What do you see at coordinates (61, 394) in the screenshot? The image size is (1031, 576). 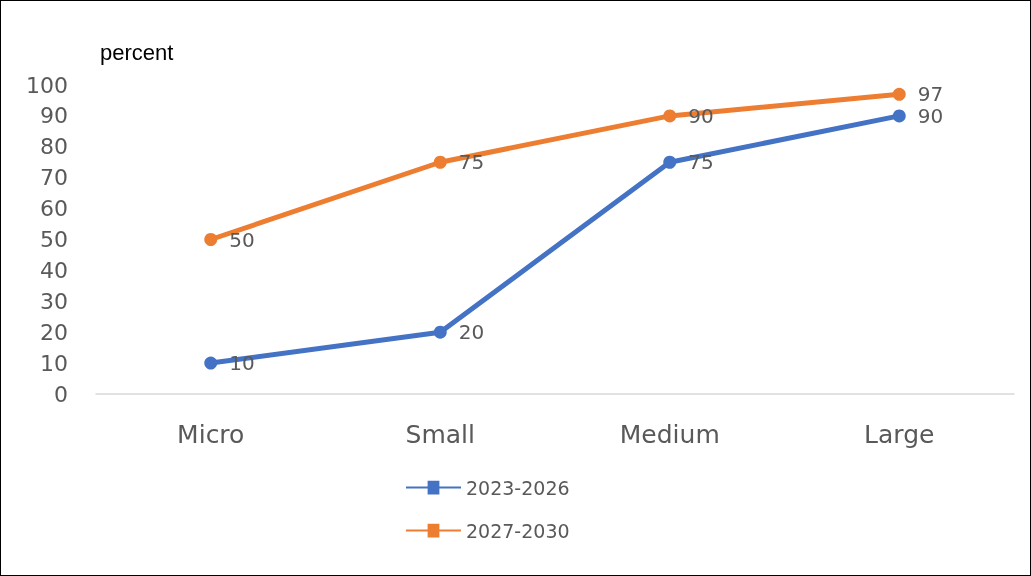 I see `y-tick-label: 0` at bounding box center [61, 394].